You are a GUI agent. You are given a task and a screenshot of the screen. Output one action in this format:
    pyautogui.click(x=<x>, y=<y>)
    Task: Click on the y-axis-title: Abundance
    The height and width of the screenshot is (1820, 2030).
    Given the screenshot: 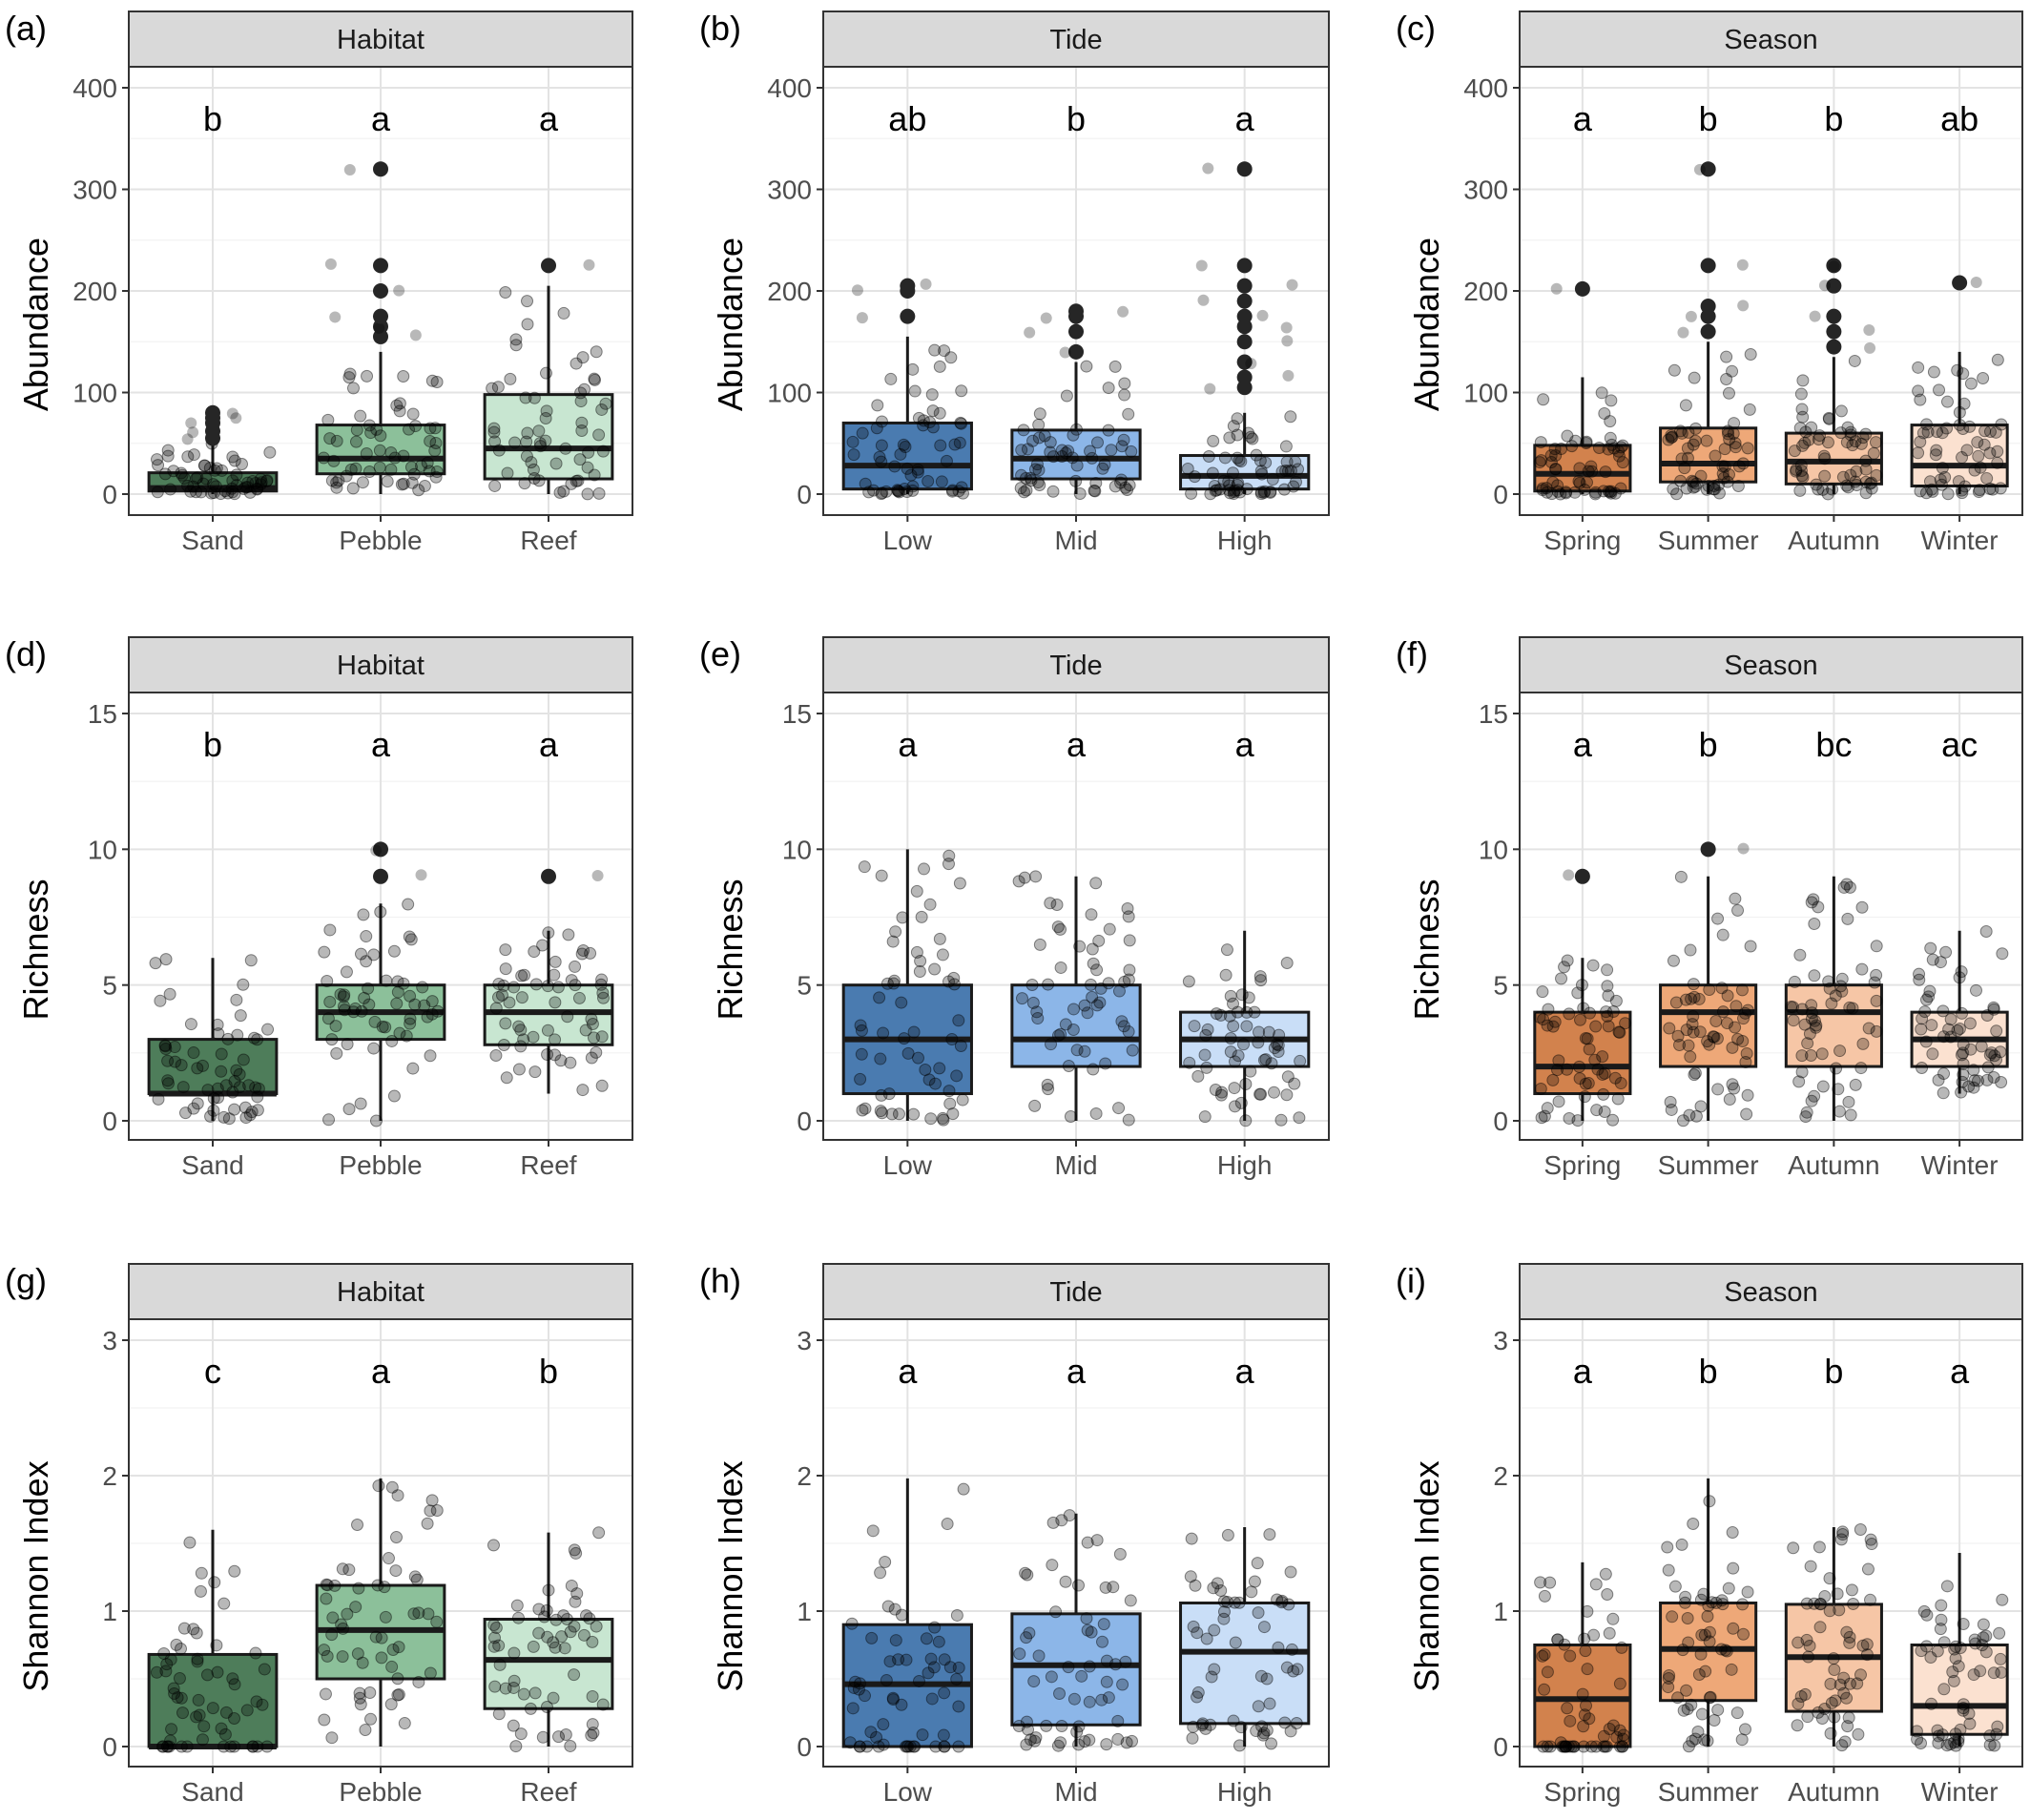 What is the action you would take?
    pyautogui.click(x=36, y=324)
    